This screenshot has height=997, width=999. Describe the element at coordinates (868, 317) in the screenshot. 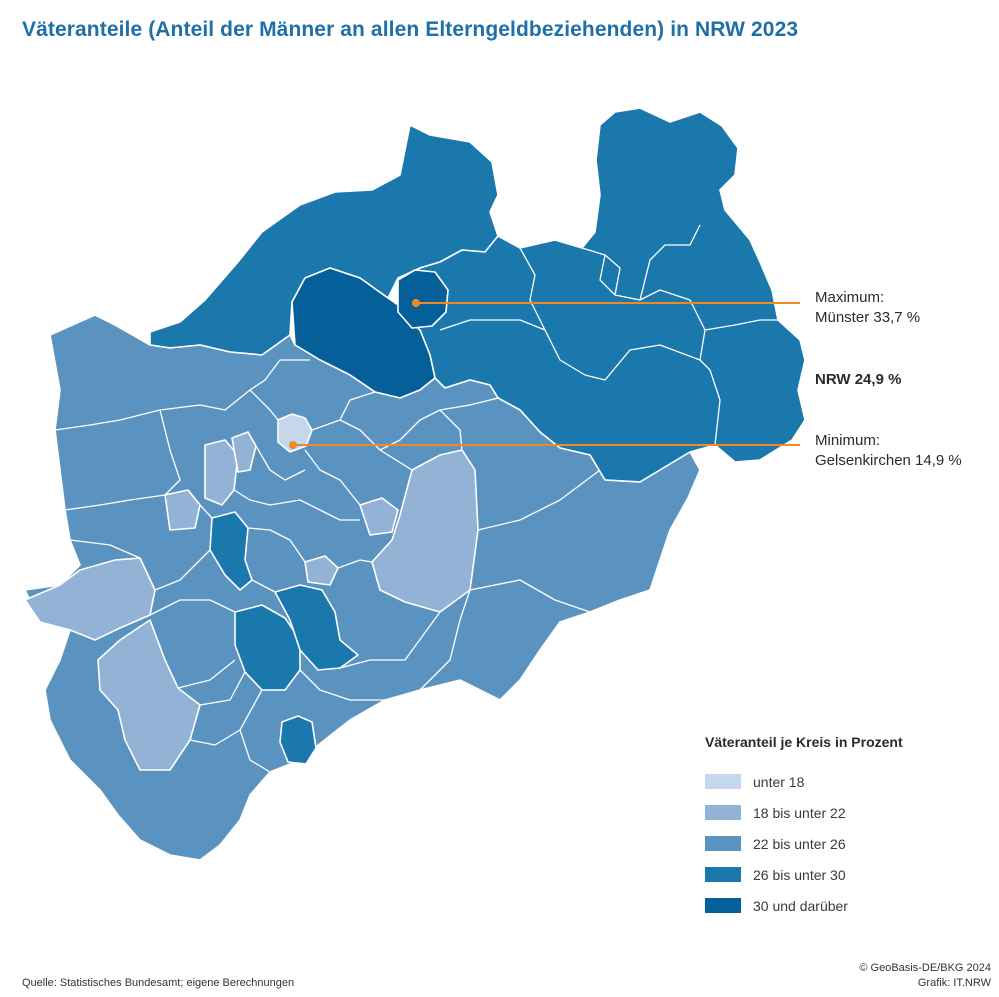

I see `maximum-value: Münster 33,7 %` at that location.